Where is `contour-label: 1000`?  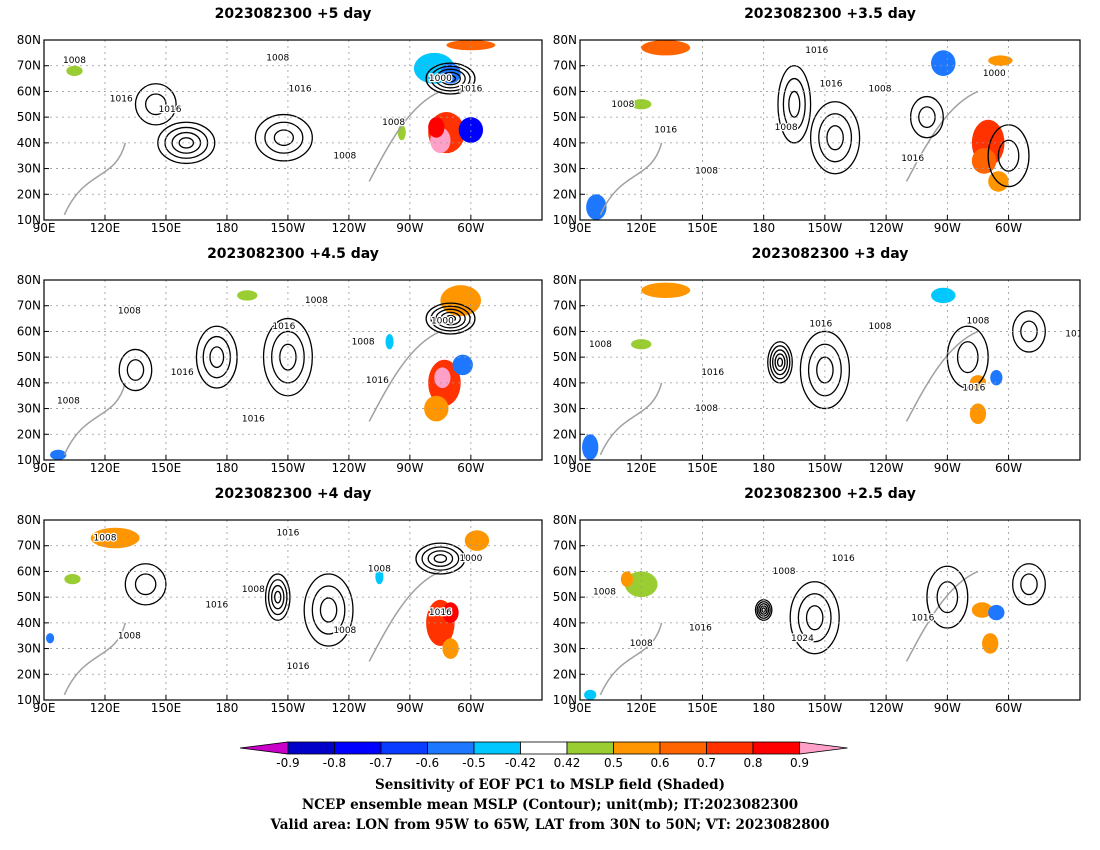
contour-label: 1000 is located at coordinates (994, 74).